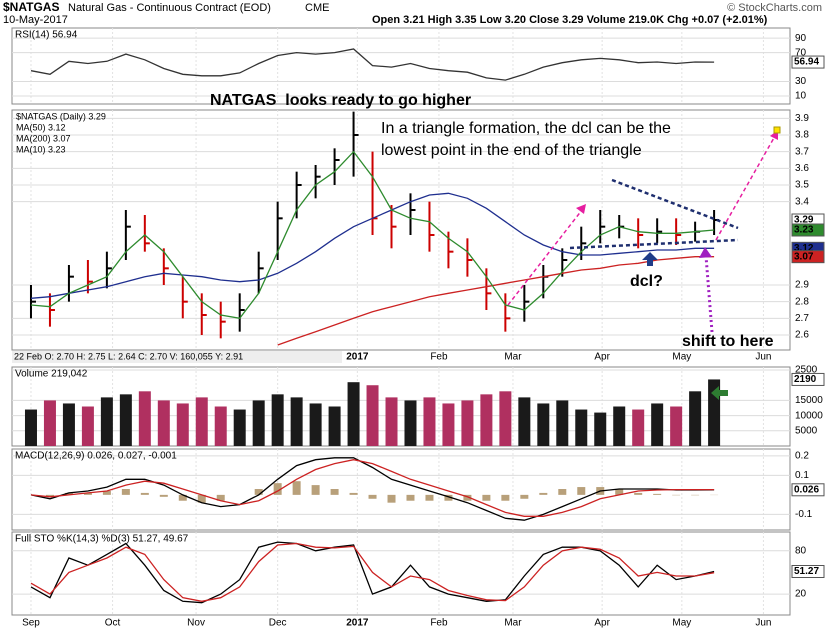  What do you see at coordinates (804, 514) in the screenshot?
I see `y-tick-label: -0.1` at bounding box center [804, 514].